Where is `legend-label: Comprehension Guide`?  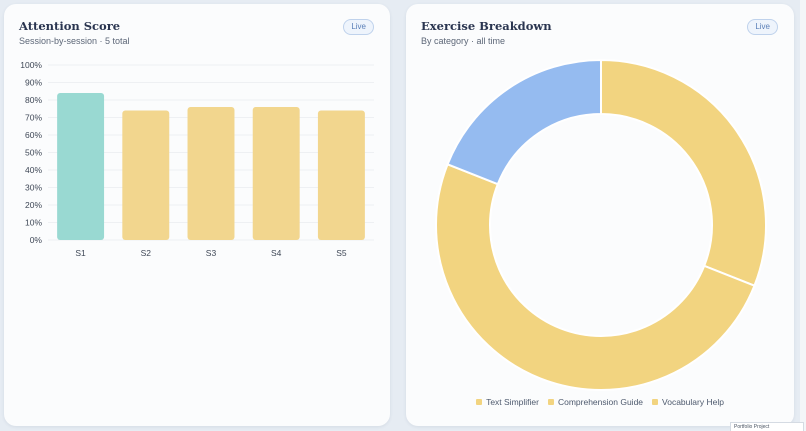
legend-label: Comprehension Guide is located at coordinates (600, 402).